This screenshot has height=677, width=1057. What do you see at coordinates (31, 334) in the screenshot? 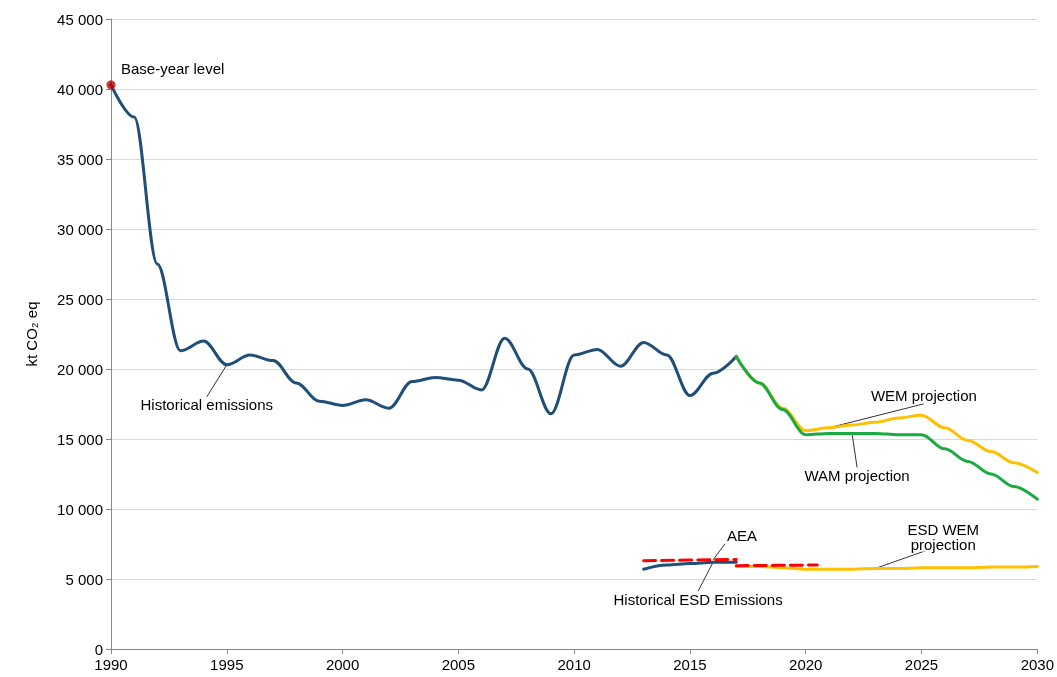
I see `y-axis-title: kt CO₂ eq` at bounding box center [31, 334].